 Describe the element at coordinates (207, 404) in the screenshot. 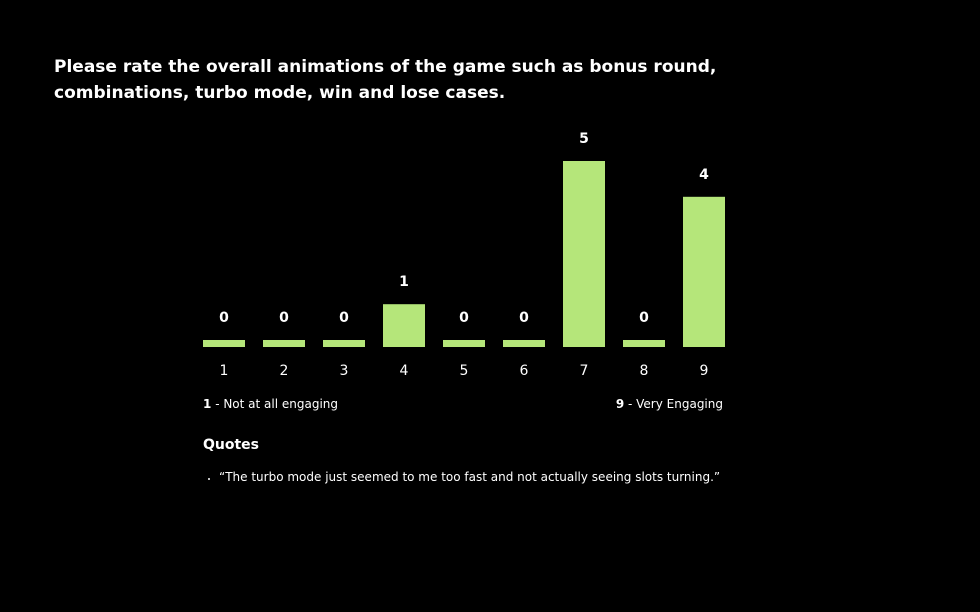

I see `scale-key: 1` at that location.